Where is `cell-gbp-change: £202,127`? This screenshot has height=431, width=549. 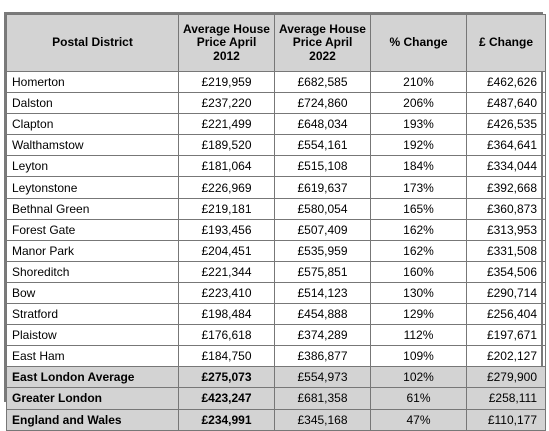 cell-gbp-change: £202,127 is located at coordinates (506, 356).